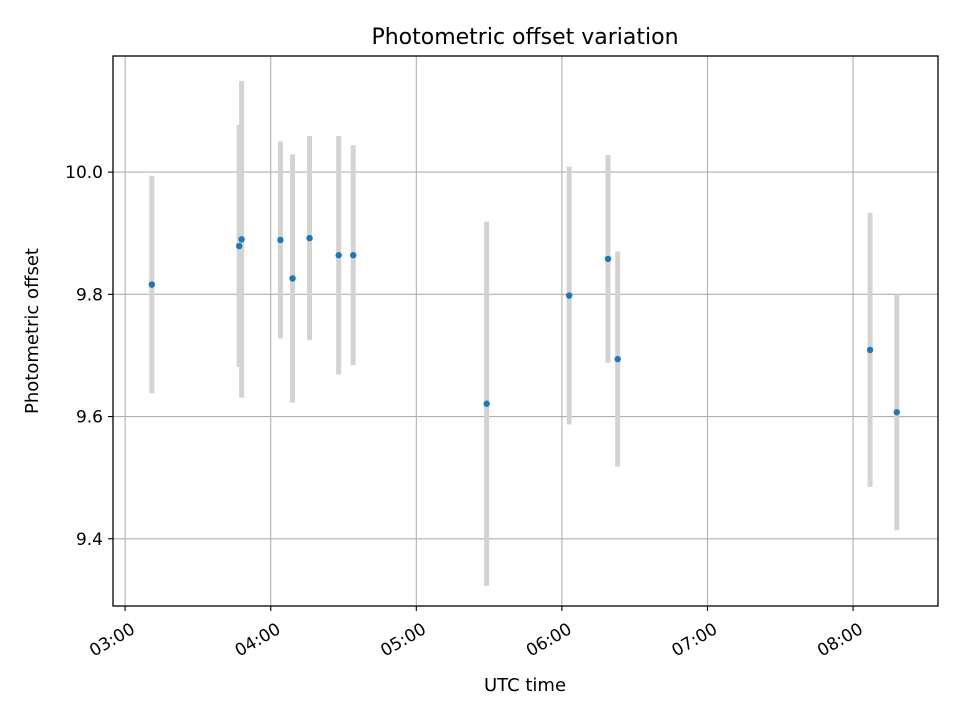  I want to click on y-axis-title: Photometric offset, so click(32, 331).